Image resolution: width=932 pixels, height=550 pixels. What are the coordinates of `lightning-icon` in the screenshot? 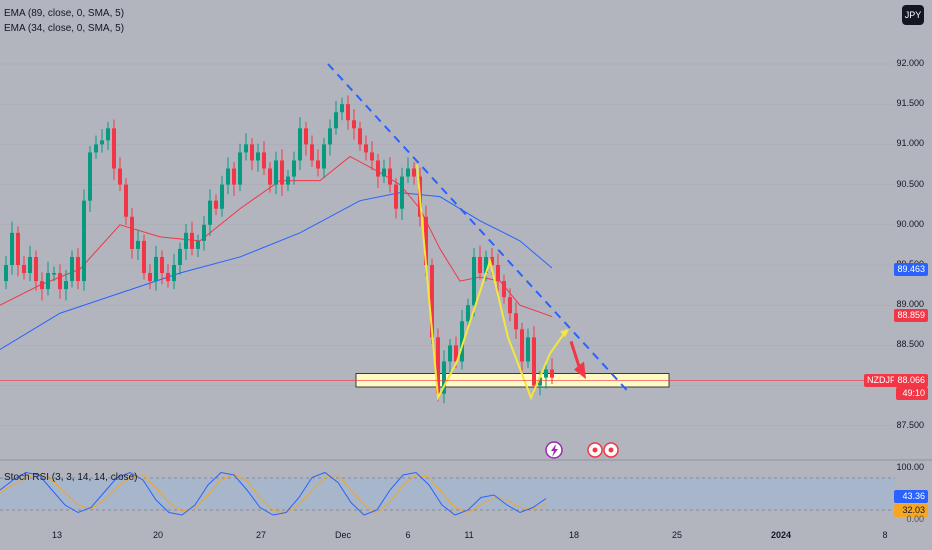 It's located at (554, 450).